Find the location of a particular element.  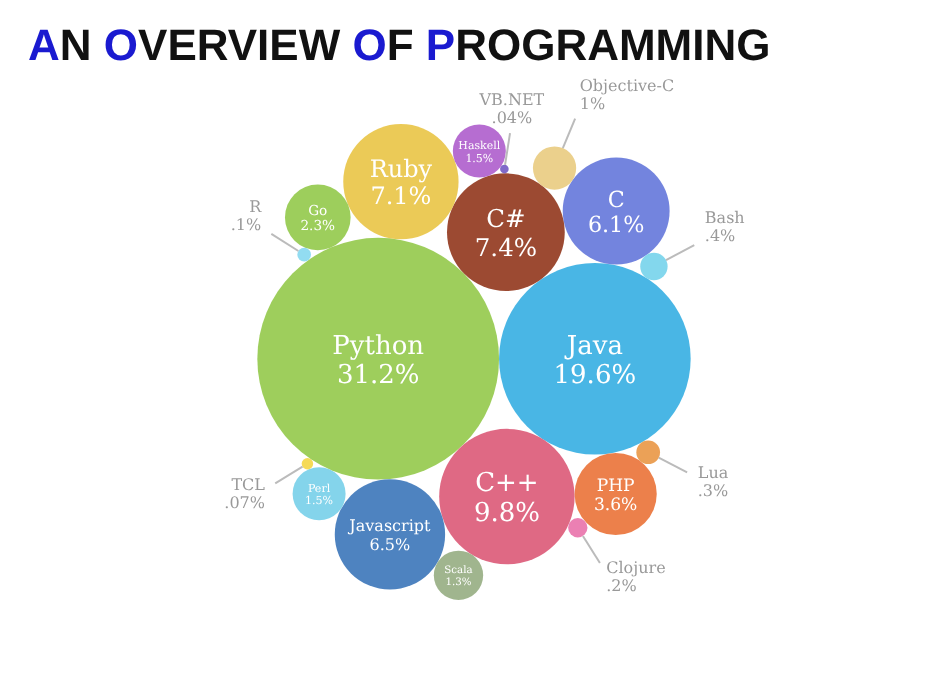

category-label: C# is located at coordinates (506, 219).